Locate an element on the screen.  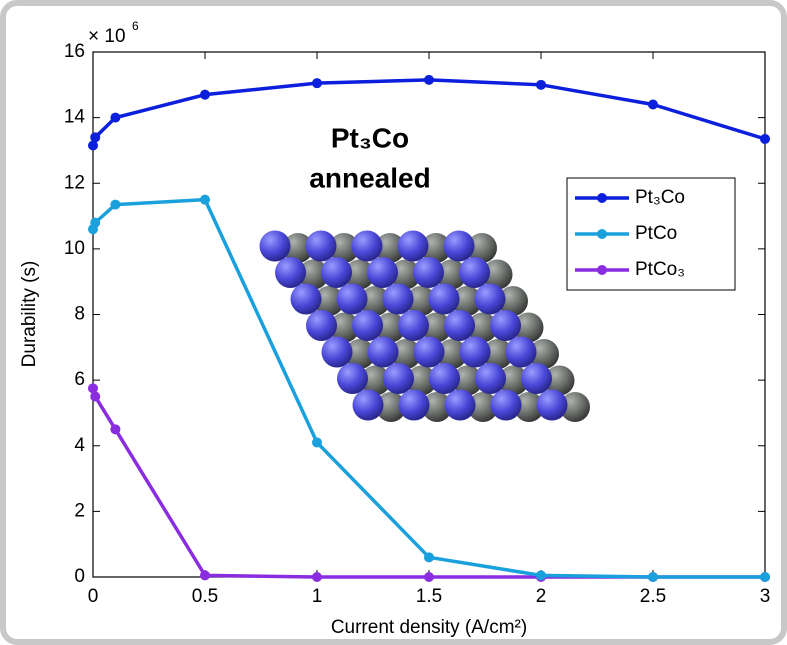
x-tick-label: 2 is located at coordinates (541, 596).